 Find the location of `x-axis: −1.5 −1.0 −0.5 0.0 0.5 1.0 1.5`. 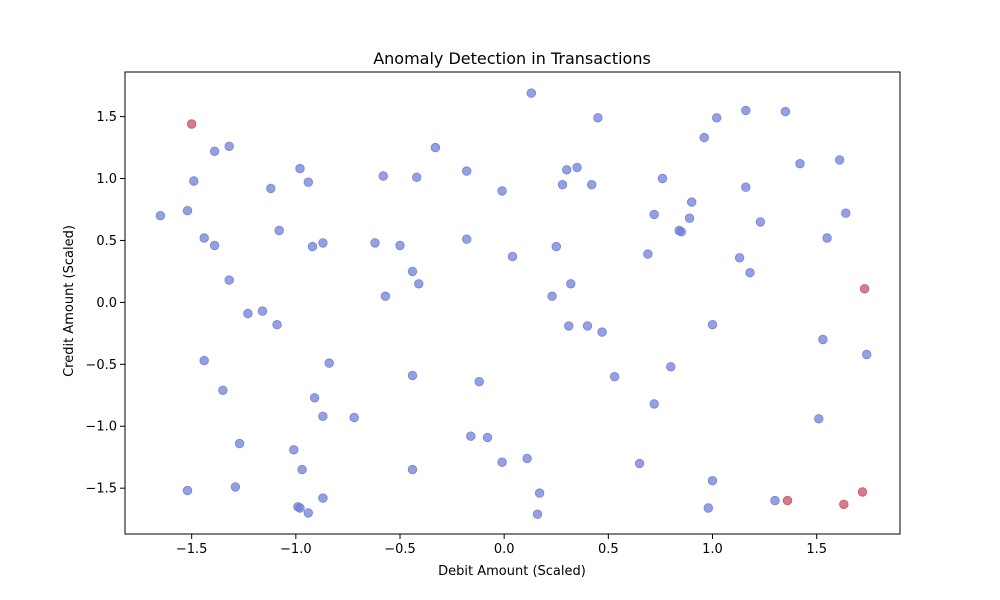

x-axis: −1.5 −1.0 −0.5 0.0 0.5 1.0 1.5 is located at coordinates (501, 545).